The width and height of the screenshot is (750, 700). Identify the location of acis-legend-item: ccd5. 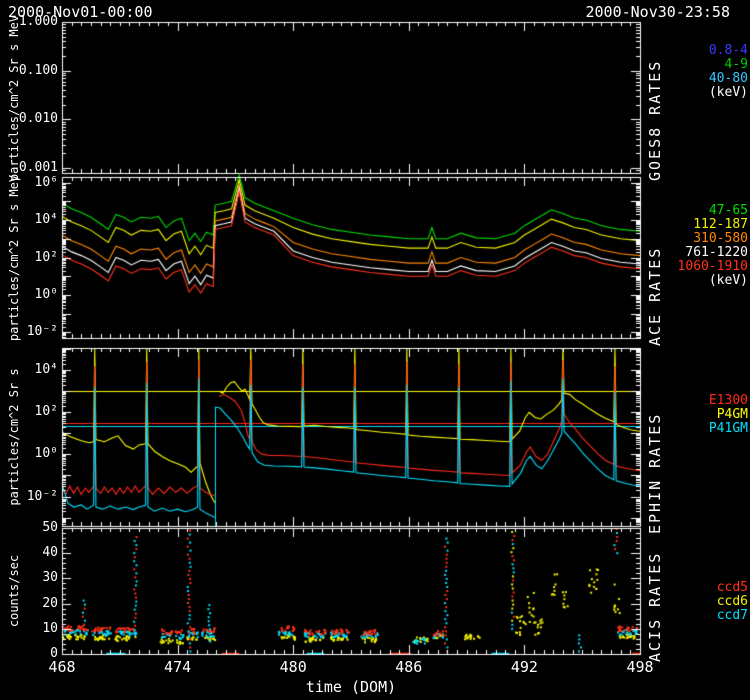
(732, 587).